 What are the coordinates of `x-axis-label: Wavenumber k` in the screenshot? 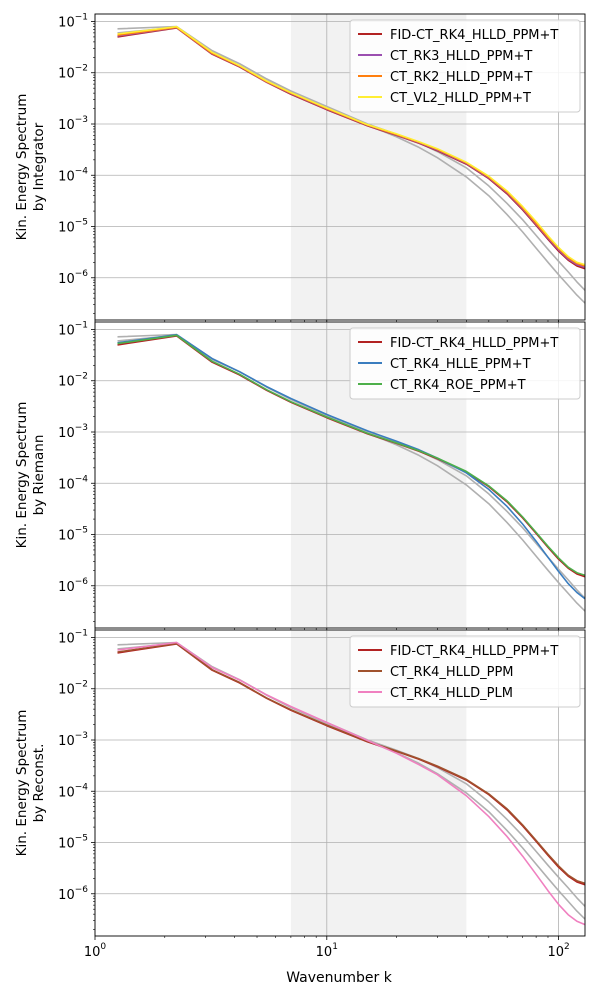 It's located at (339, 978).